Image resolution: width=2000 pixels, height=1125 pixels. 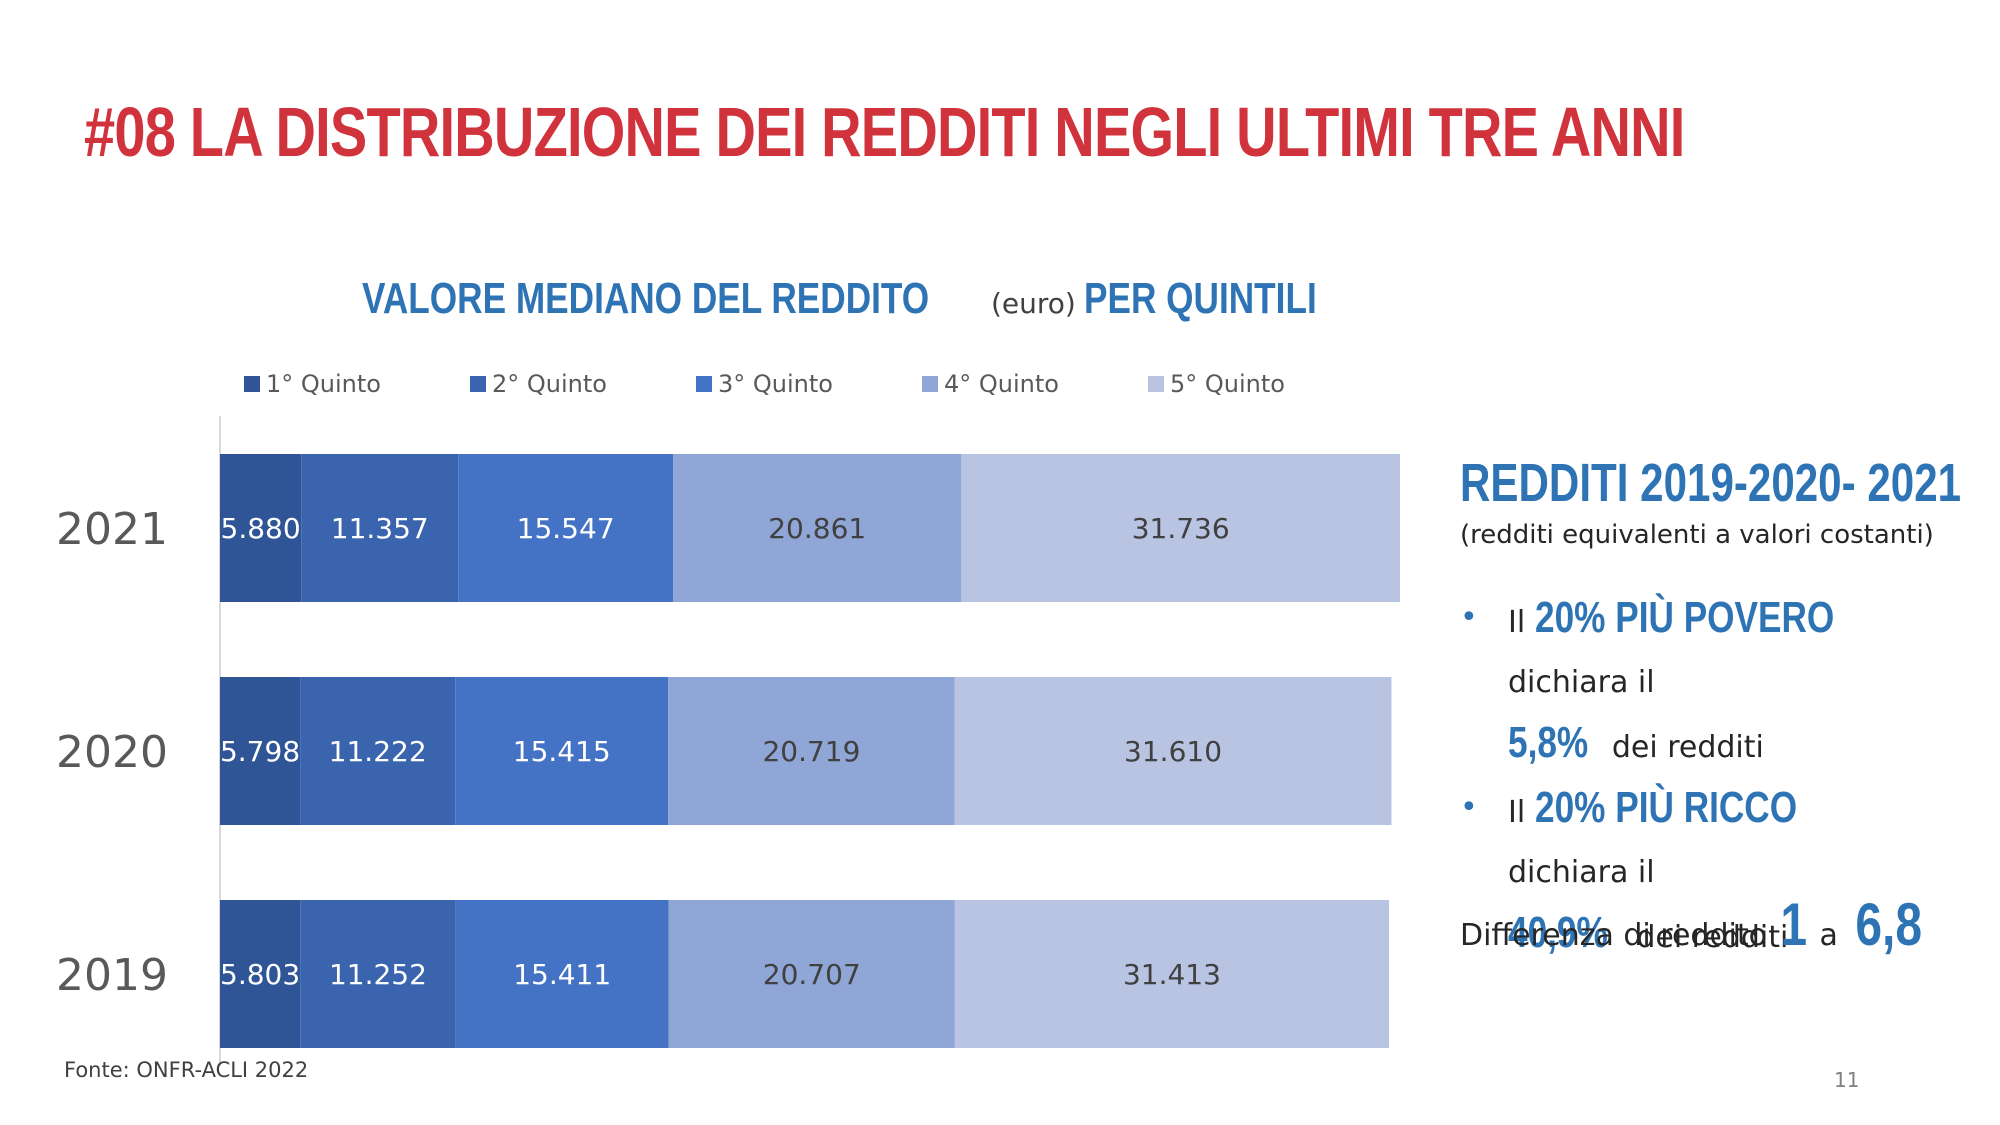 What do you see at coordinates (1558, 932) in the screenshot?
I see `highlight-richest-share: 40,9%` at bounding box center [1558, 932].